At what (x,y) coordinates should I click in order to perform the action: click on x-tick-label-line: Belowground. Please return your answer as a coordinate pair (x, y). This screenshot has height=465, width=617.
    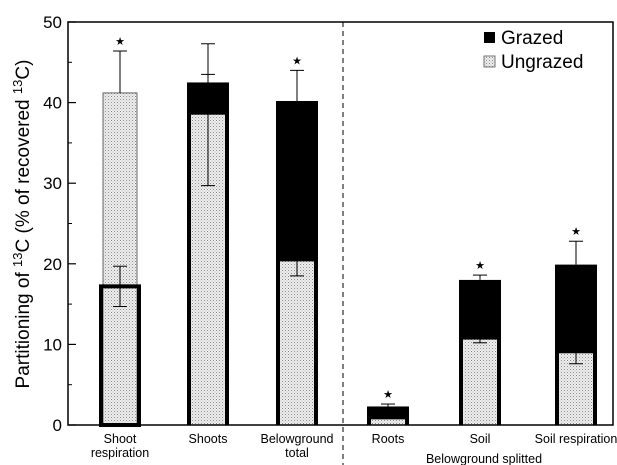
    Looking at the image, I should click on (297, 439).